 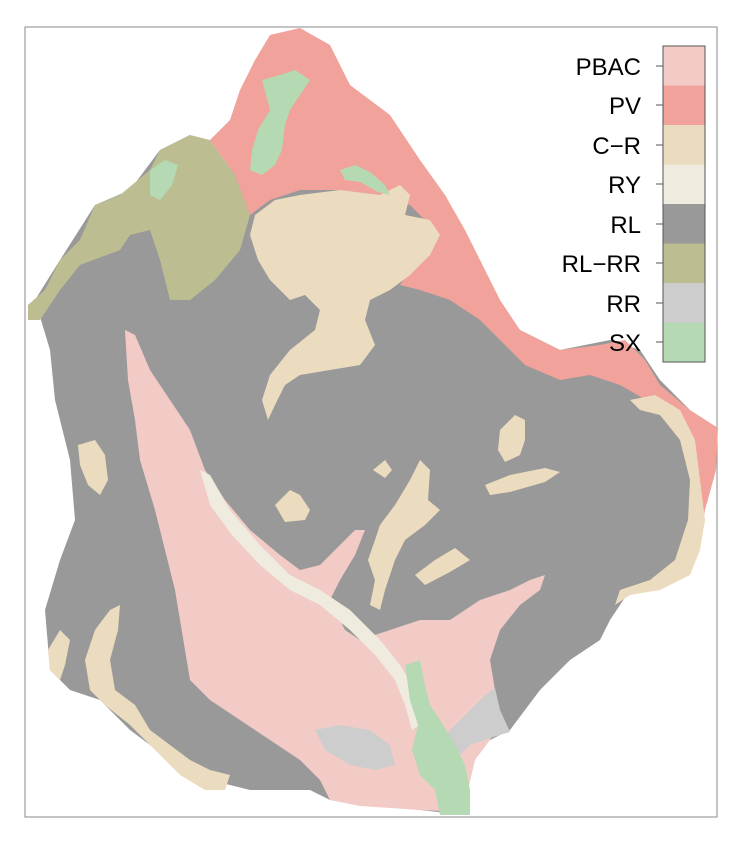 What do you see at coordinates (437, 737) in the screenshot?
I see `region-sx-south` at bounding box center [437, 737].